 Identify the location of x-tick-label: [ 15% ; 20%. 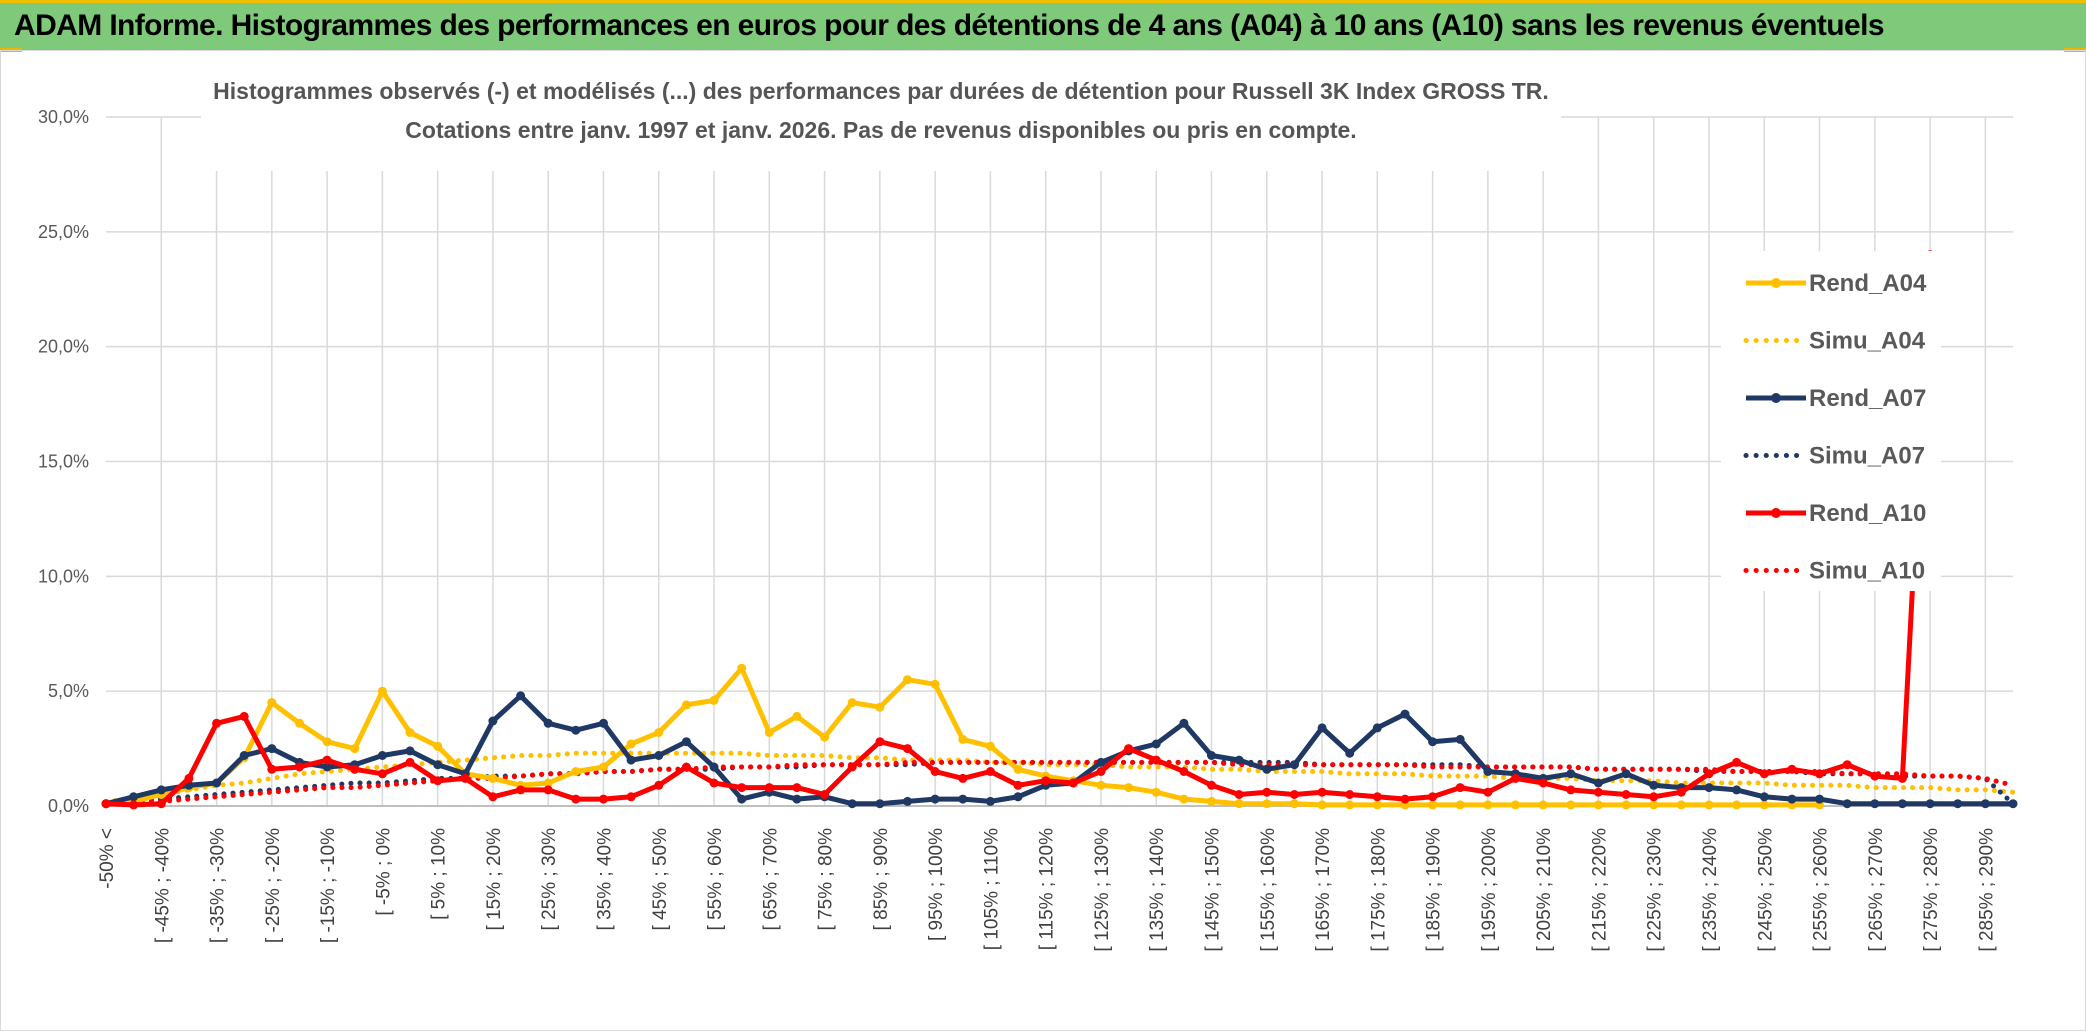
(494, 879).